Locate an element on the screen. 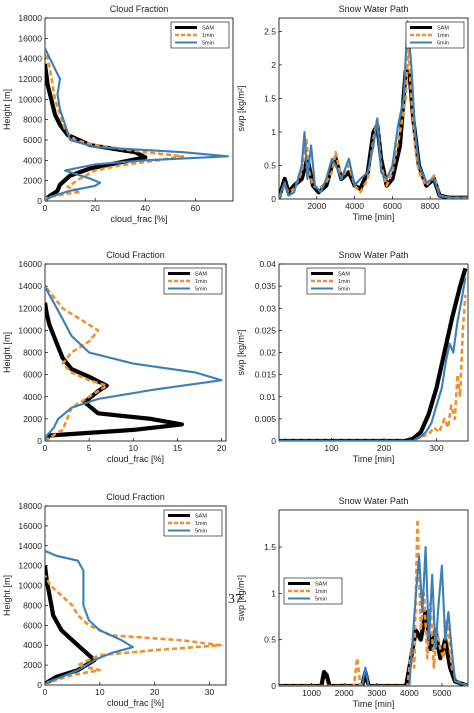 This screenshot has width=474, height=713. x-tick-label: 30 is located at coordinates (210, 692).